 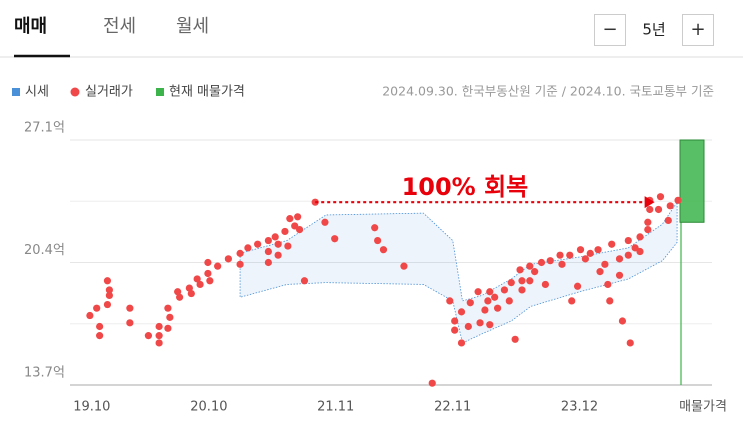 I want to click on annotation-arrowhead, so click(x=649, y=202).